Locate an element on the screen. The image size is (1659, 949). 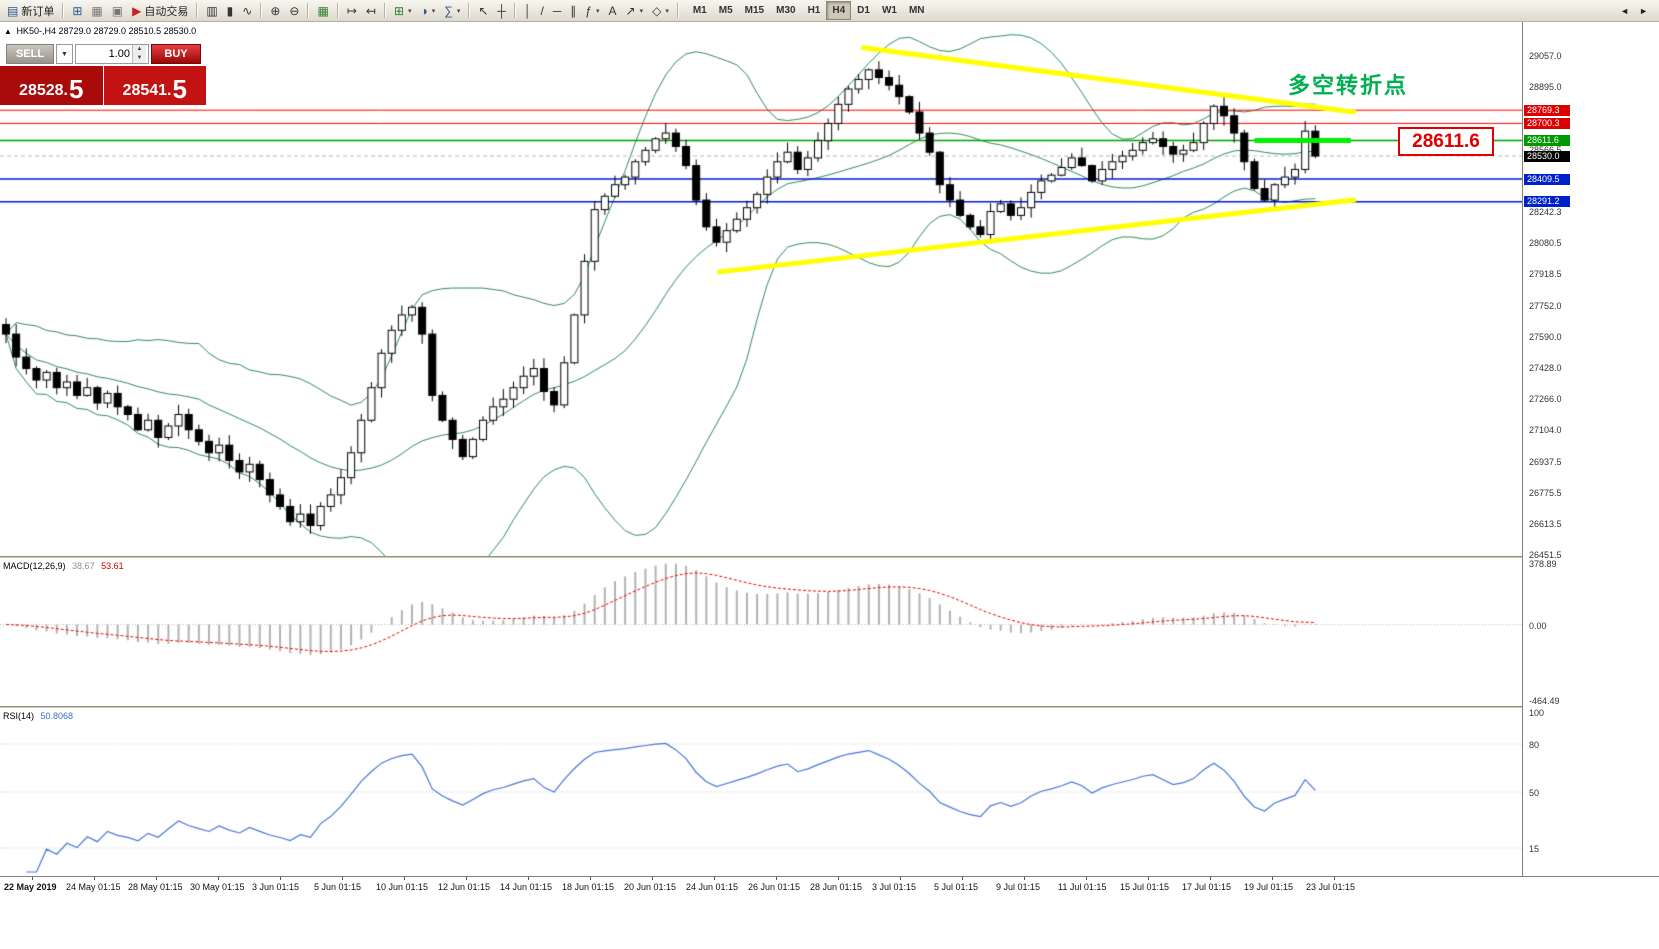
volume-down-button: ▼ is located at coordinates (139, 58).